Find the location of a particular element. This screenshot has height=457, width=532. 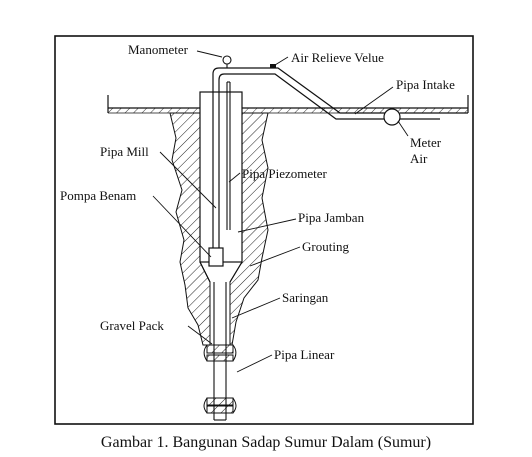

label-pompa-benam: Pompa Benam is located at coordinates (98, 195).